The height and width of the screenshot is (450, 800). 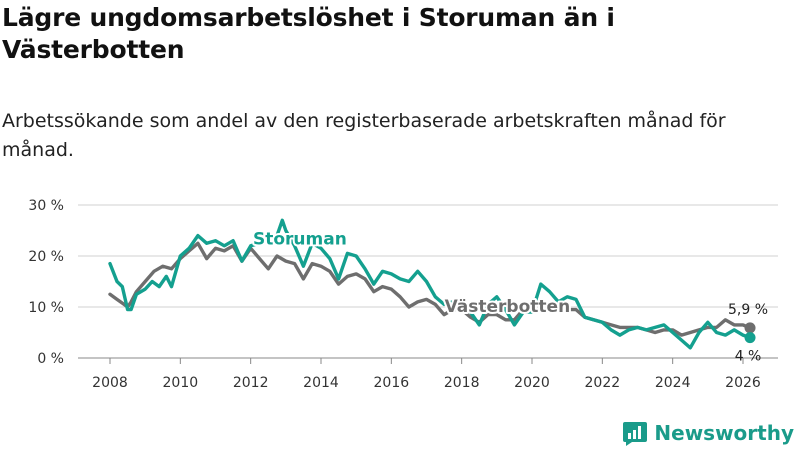 What do you see at coordinates (110, 383) in the screenshot?
I see `x-tick-label: 2008` at bounding box center [110, 383].